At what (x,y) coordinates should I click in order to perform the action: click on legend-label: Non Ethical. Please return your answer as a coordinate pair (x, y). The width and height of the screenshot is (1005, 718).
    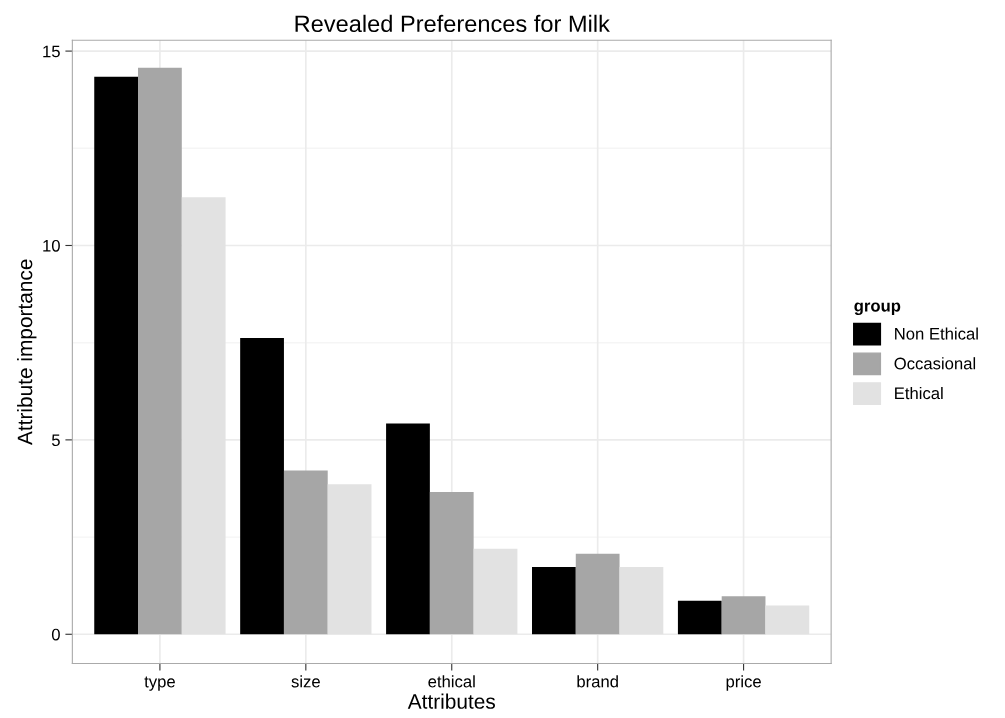
    Looking at the image, I should click on (936, 333).